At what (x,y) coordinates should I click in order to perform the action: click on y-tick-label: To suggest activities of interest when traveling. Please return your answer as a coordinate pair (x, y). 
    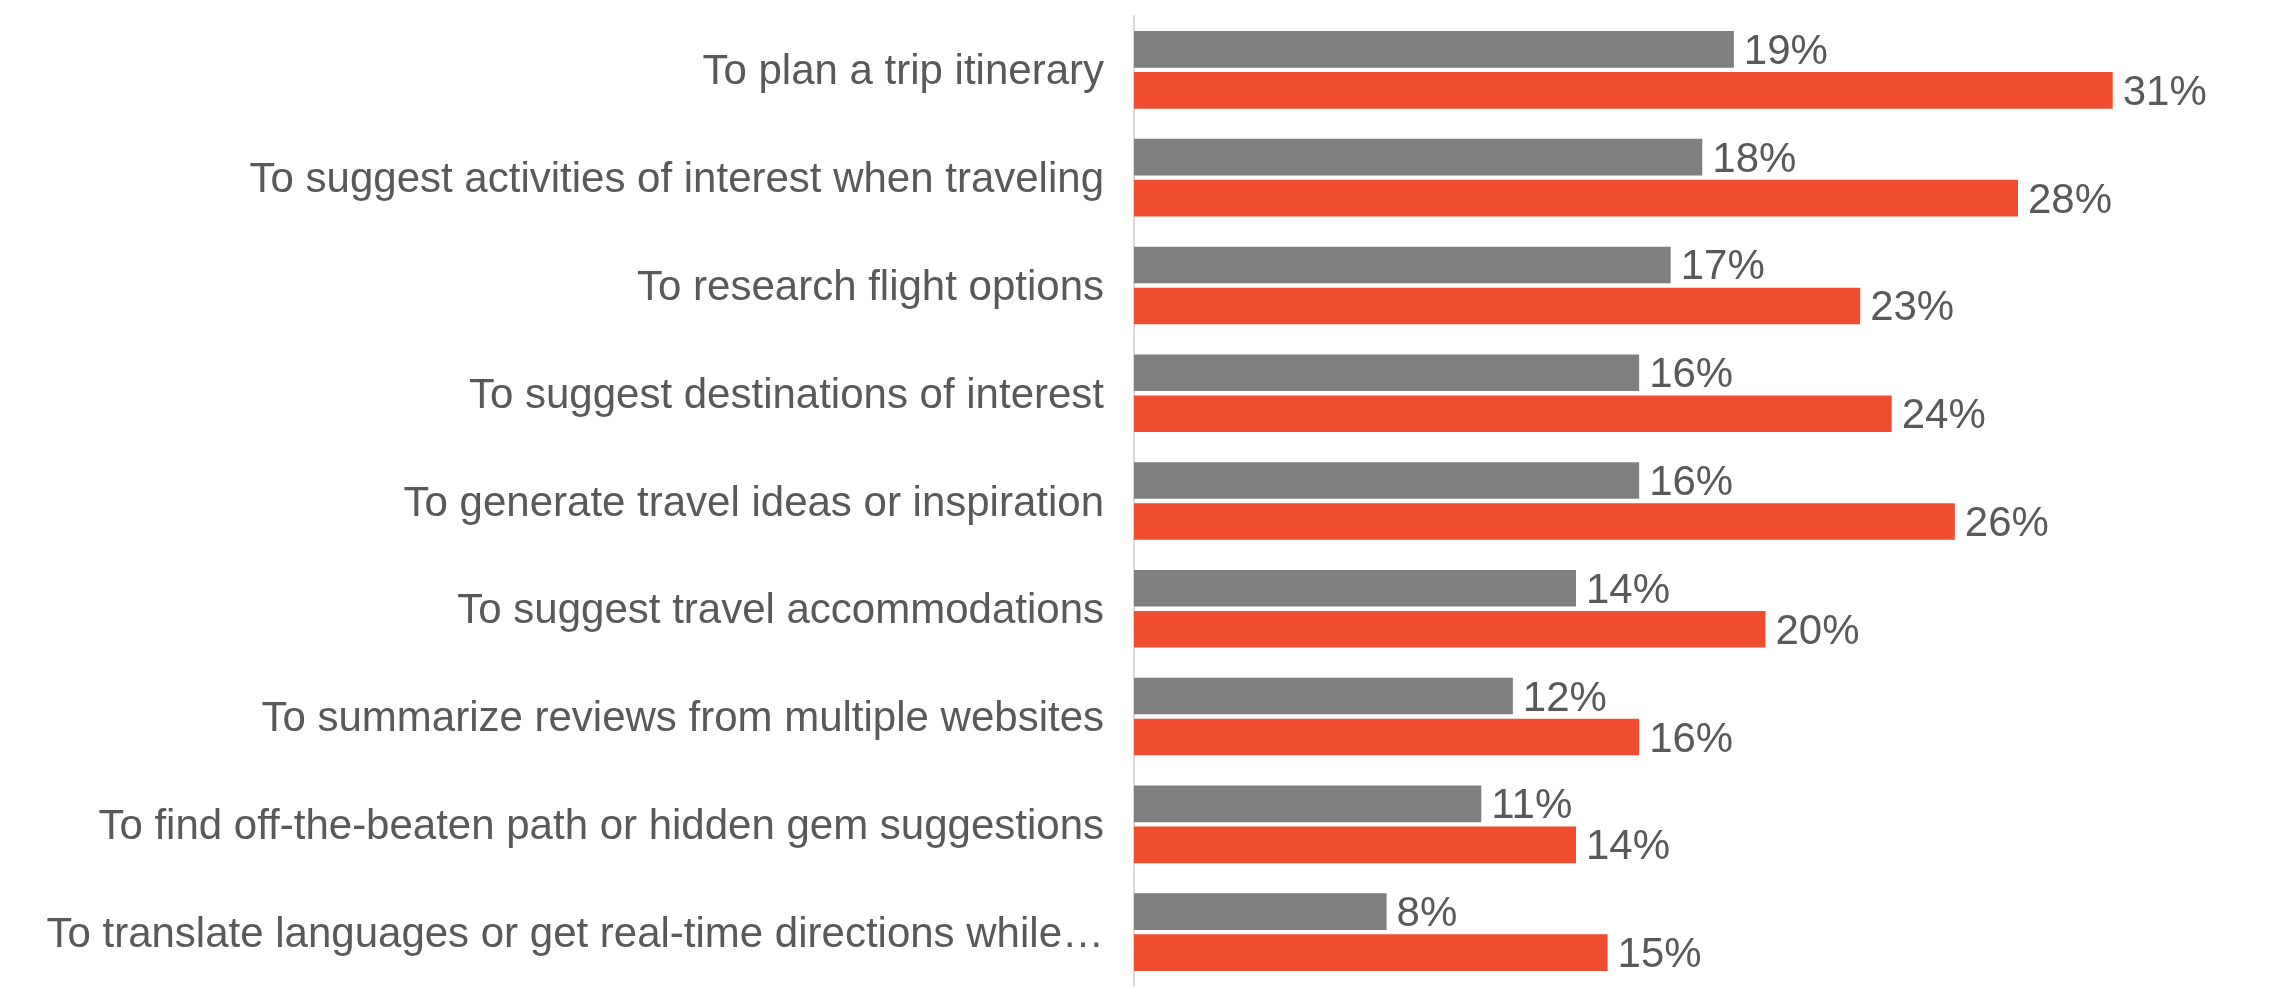
    Looking at the image, I should click on (676, 178).